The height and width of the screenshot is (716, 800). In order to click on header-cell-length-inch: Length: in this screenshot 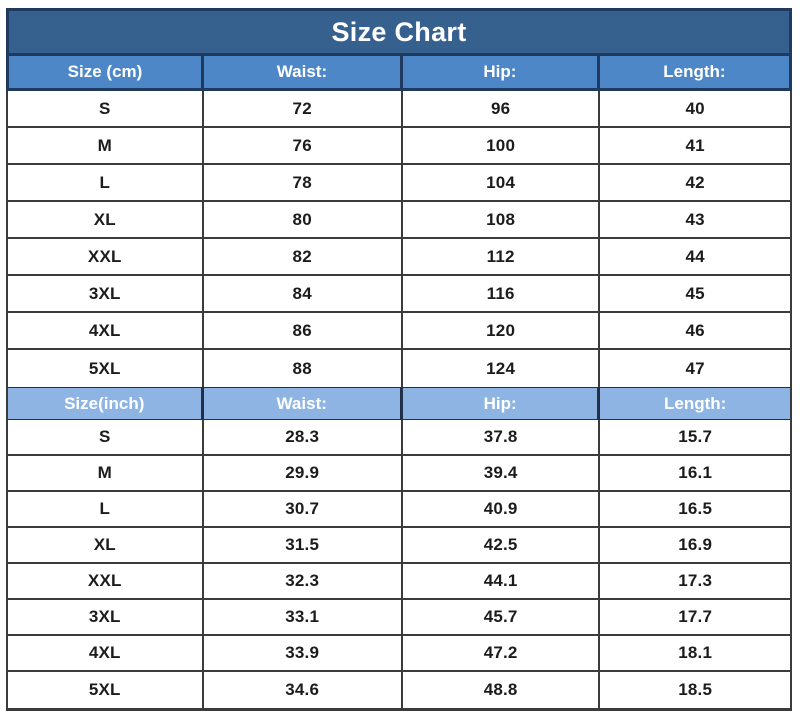, I will do `click(695, 403)`.